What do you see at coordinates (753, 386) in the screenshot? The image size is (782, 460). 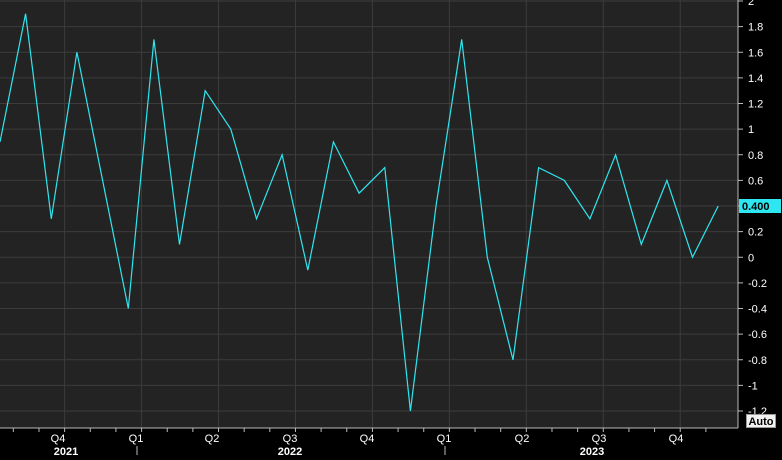 I see `y-tick-label: -1` at bounding box center [753, 386].